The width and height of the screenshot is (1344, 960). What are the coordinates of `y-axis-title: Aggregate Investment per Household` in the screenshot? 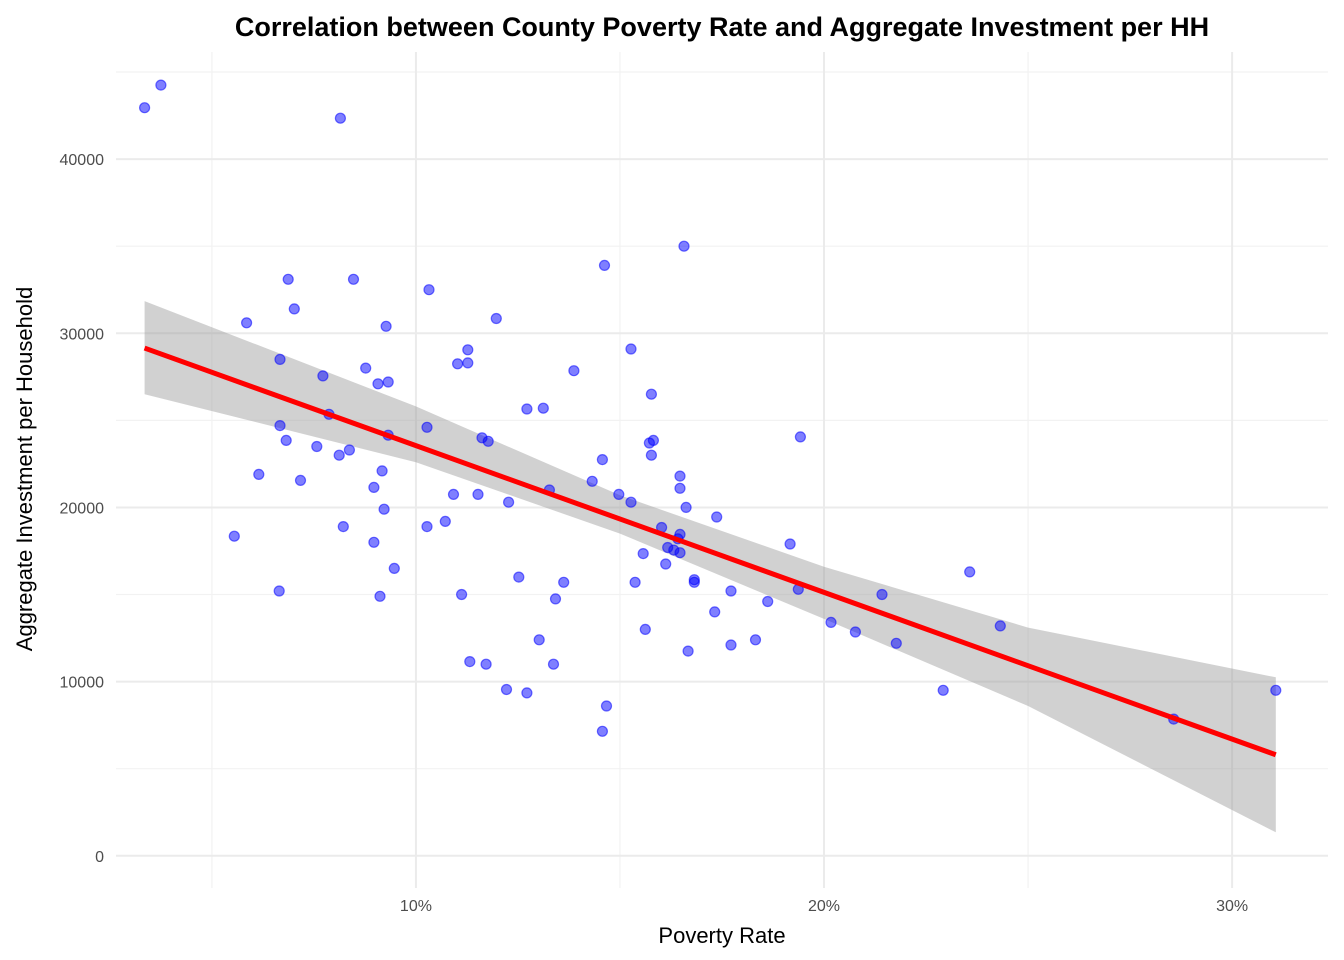 It's located at (24, 469).